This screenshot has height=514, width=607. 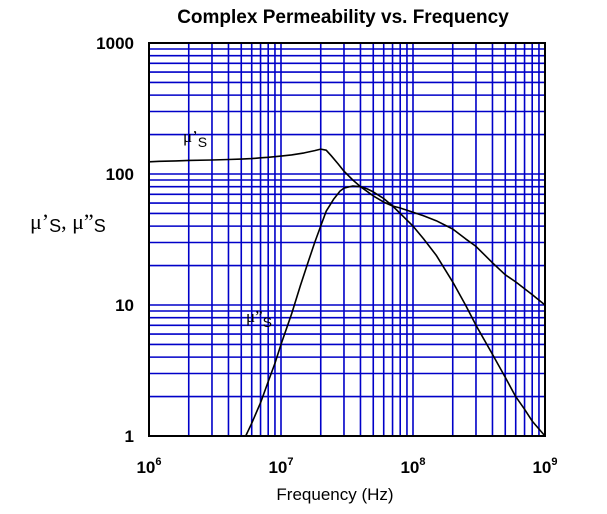 What do you see at coordinates (158, 462) in the screenshot?
I see `x-tick-exponent: 6` at bounding box center [158, 462].